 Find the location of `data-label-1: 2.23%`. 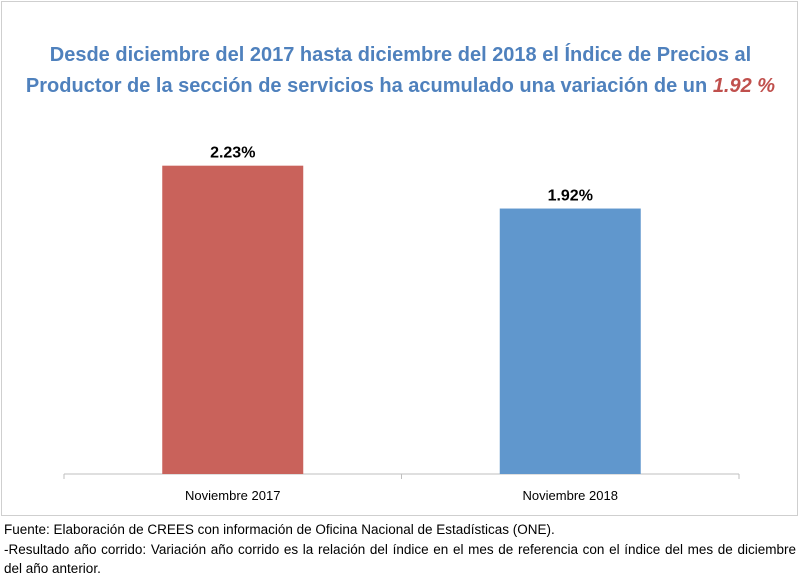

data-label-1: 2.23% is located at coordinates (232, 153).